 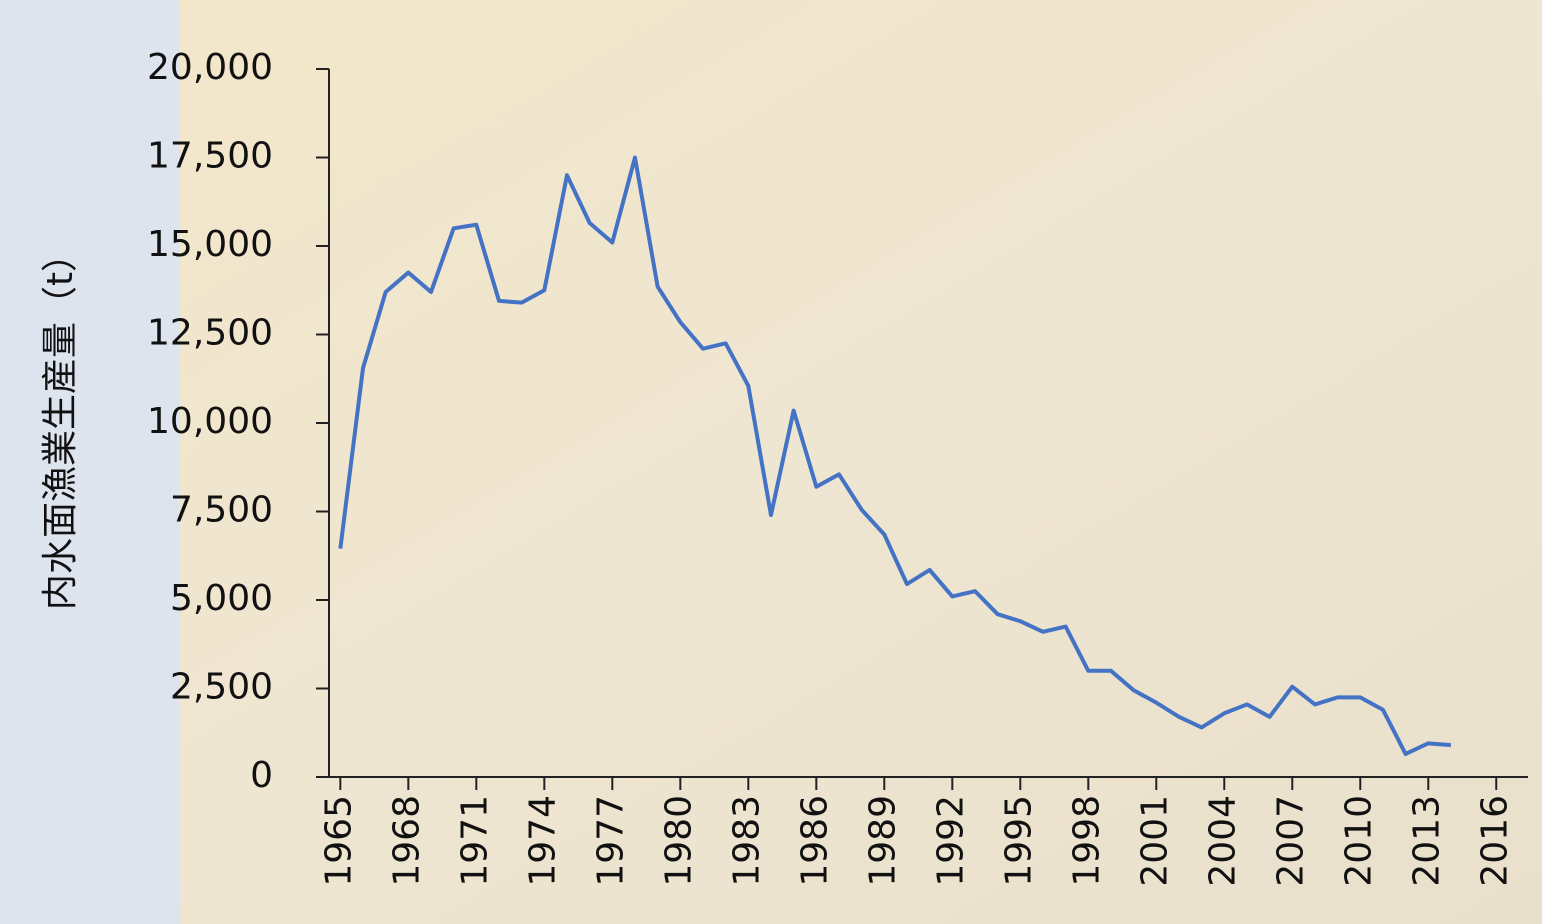 What do you see at coordinates (746, 841) in the screenshot?
I see `x-tick-label: 1983` at bounding box center [746, 841].